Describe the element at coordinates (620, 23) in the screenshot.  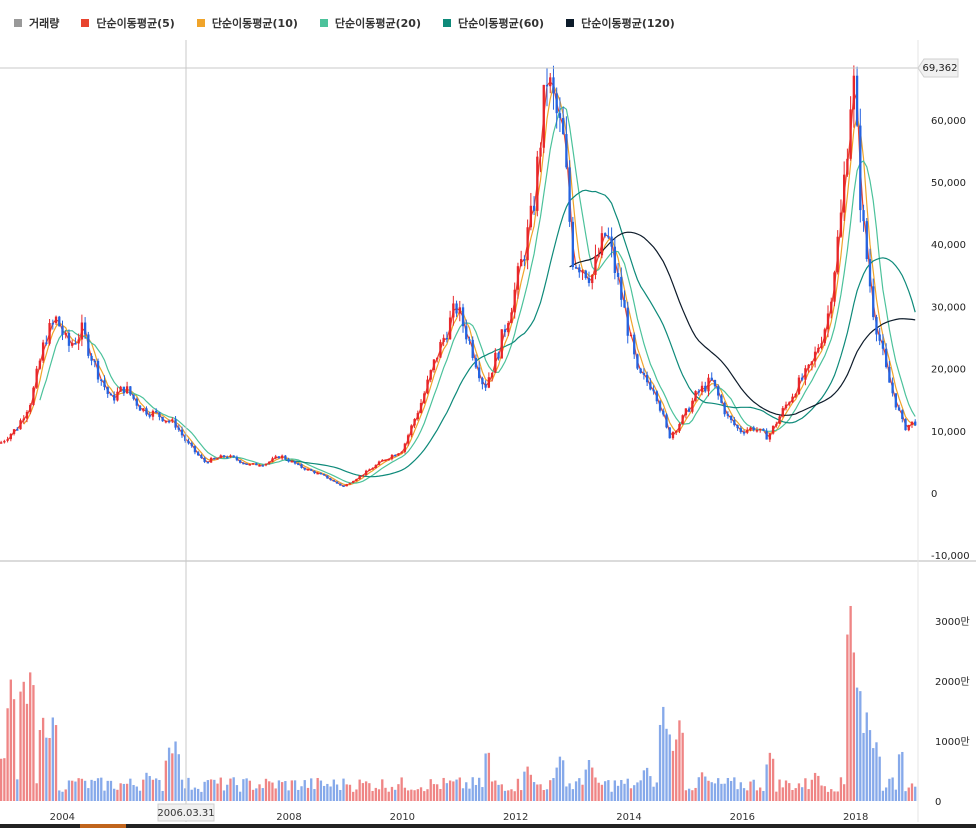
I see `legend-item-ma120: 단순이동평균(120)` at that location.